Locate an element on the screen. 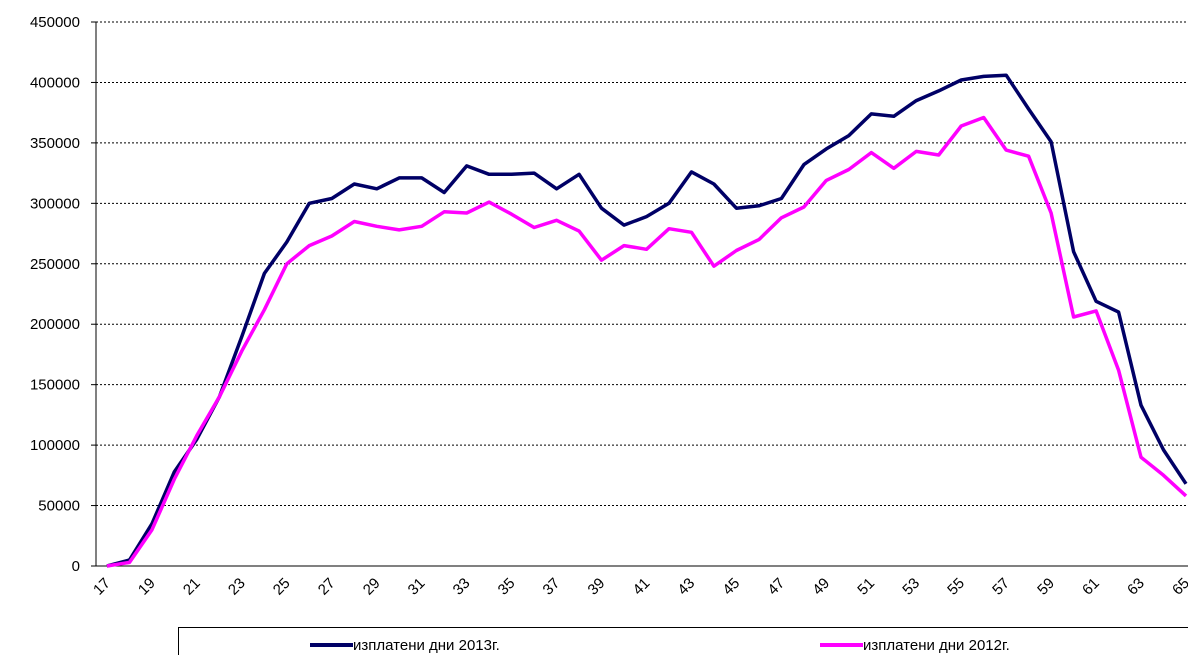  x-tick-label: 41 is located at coordinates (642, 587).